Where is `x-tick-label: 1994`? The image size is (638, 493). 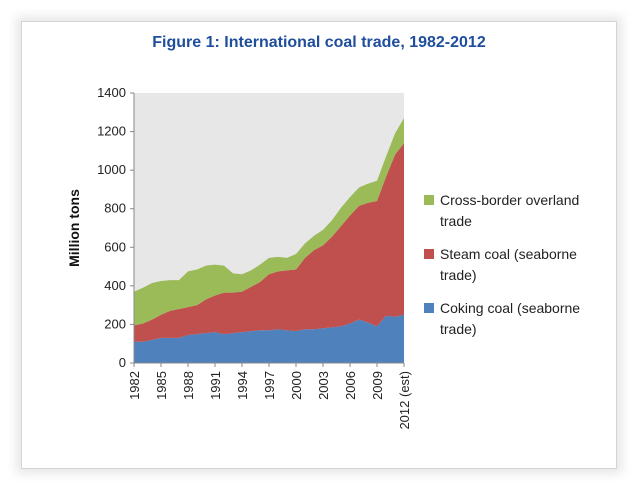 x-tick-label: 1994 is located at coordinates (242, 385).